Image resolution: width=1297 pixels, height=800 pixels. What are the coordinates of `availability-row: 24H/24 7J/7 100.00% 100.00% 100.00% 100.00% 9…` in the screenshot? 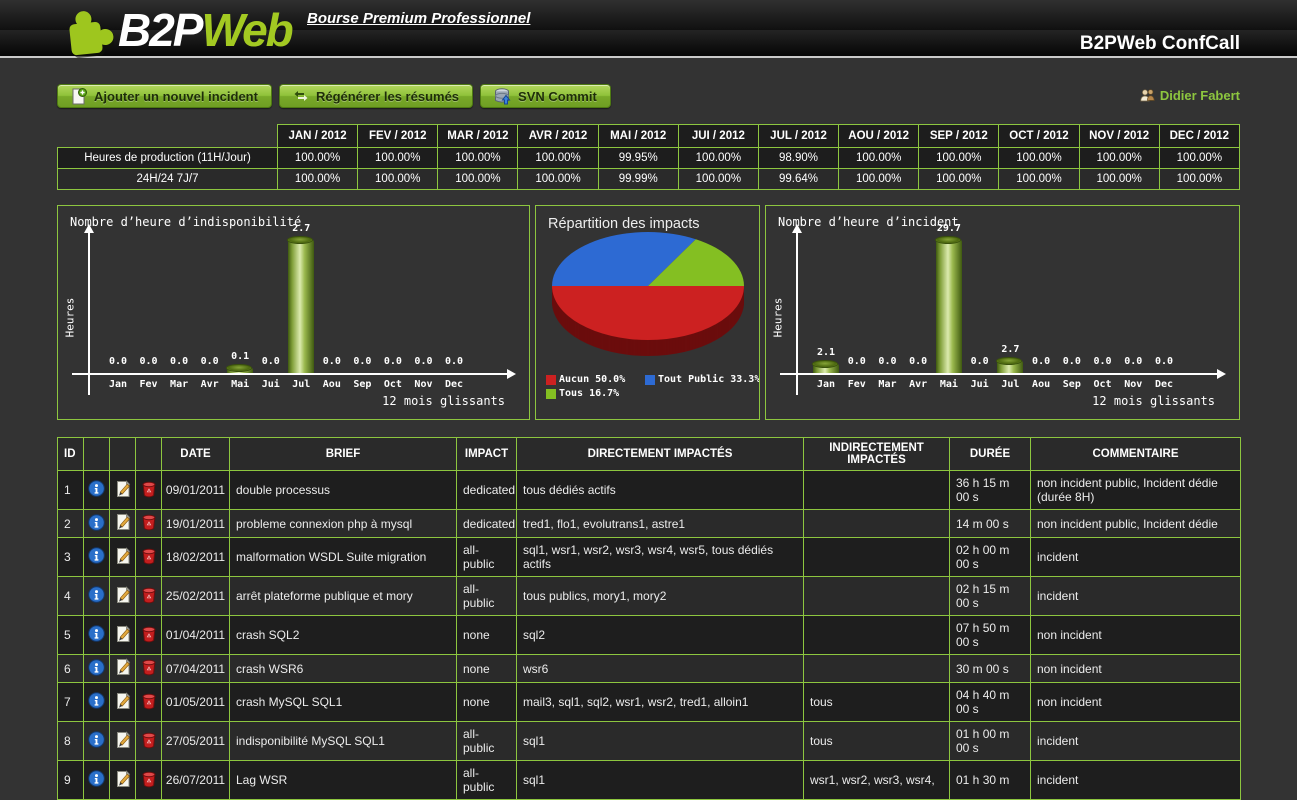 It's located at (649, 179).